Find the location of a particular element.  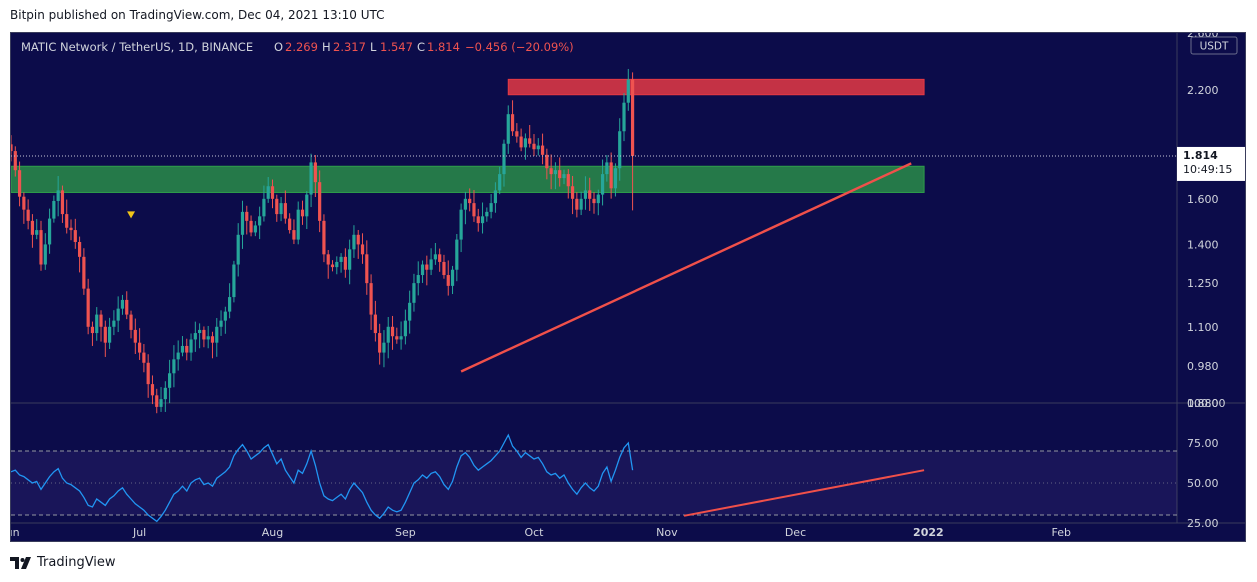

tradingview-footer: TradingView is located at coordinates (63, 562).